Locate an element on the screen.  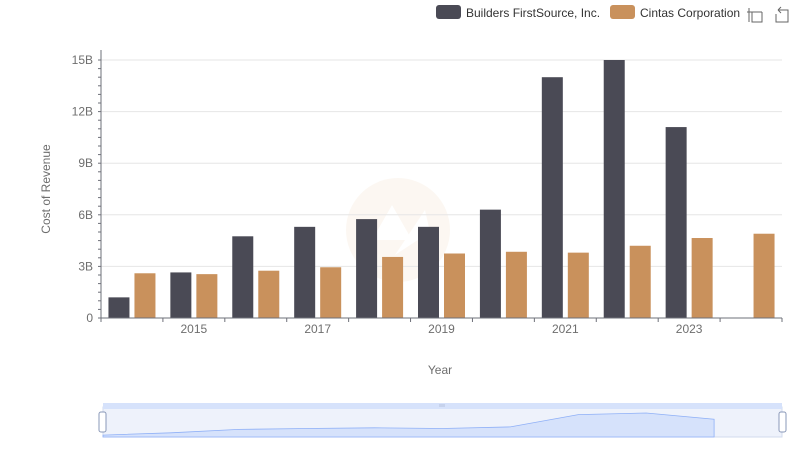
zoom-reset-icon is located at coordinates (782, 14).